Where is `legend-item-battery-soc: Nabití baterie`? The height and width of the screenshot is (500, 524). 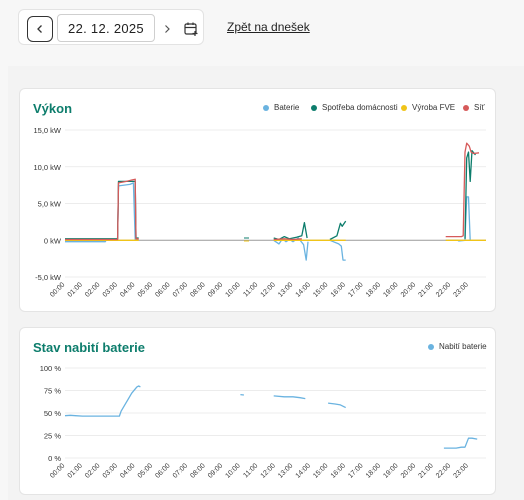 legend-item-battery-soc: Nabití baterie is located at coordinates (457, 346).